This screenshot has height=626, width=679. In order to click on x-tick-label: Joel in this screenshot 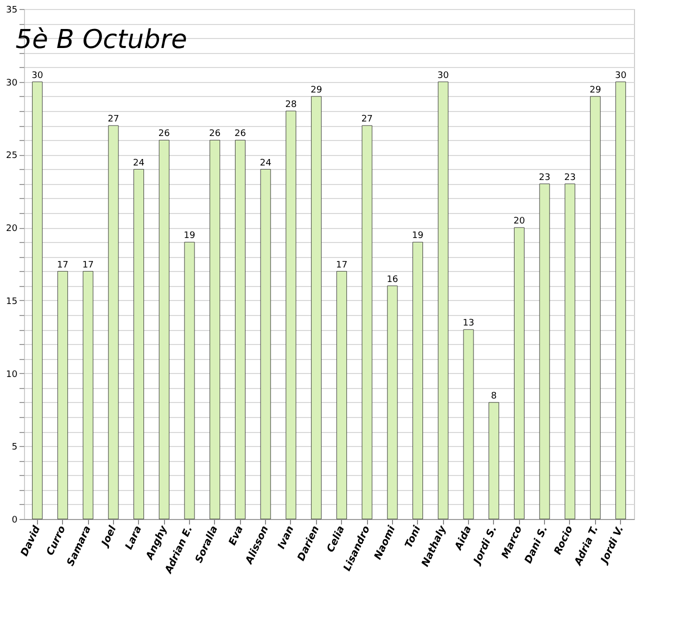, I will do `click(109, 537)`.